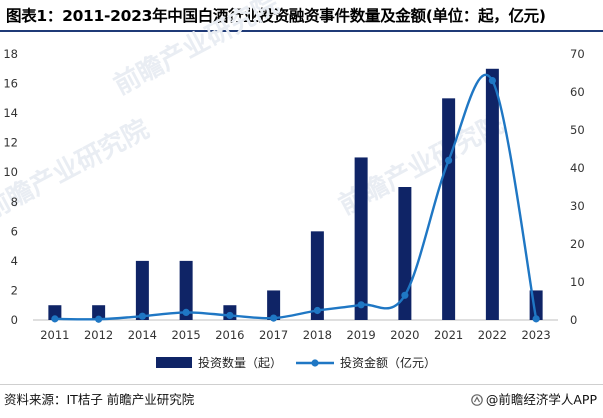 The image size is (603, 418). Describe the element at coordinates (10, 54) in the screenshot. I see `left-axis-tick-label: 18` at that location.